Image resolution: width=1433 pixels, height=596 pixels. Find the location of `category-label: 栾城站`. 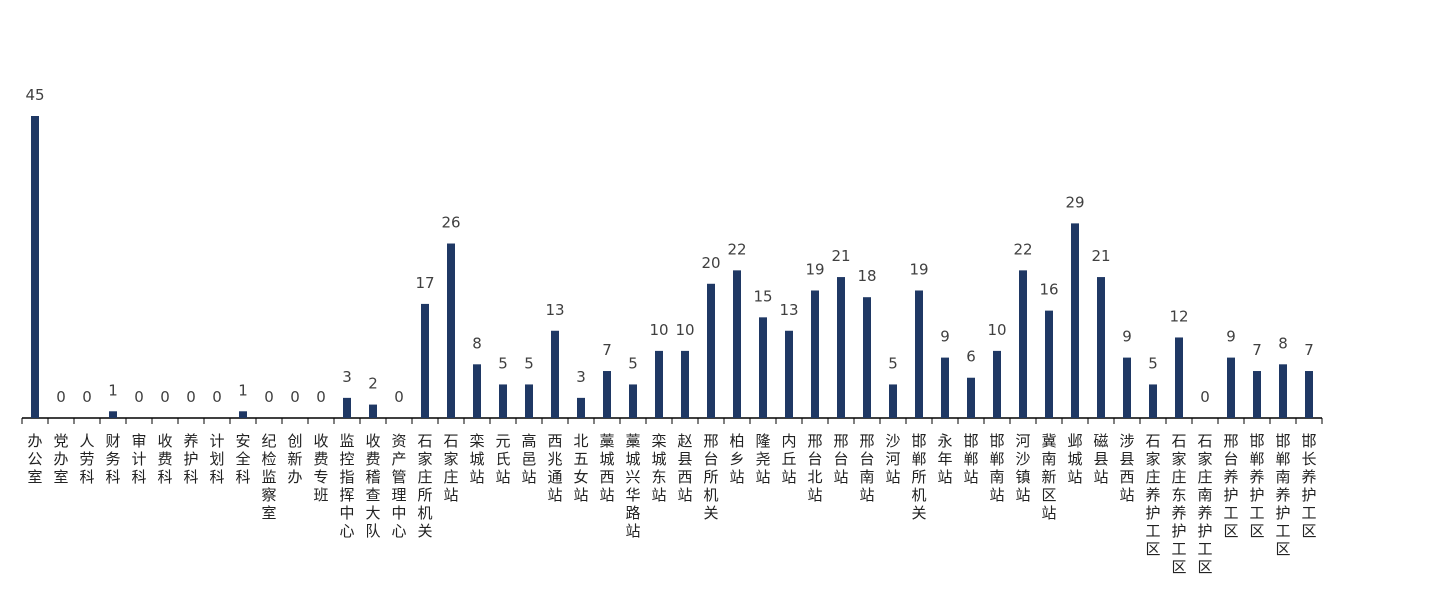

category-label: 栾城站 is located at coordinates (476, 459).